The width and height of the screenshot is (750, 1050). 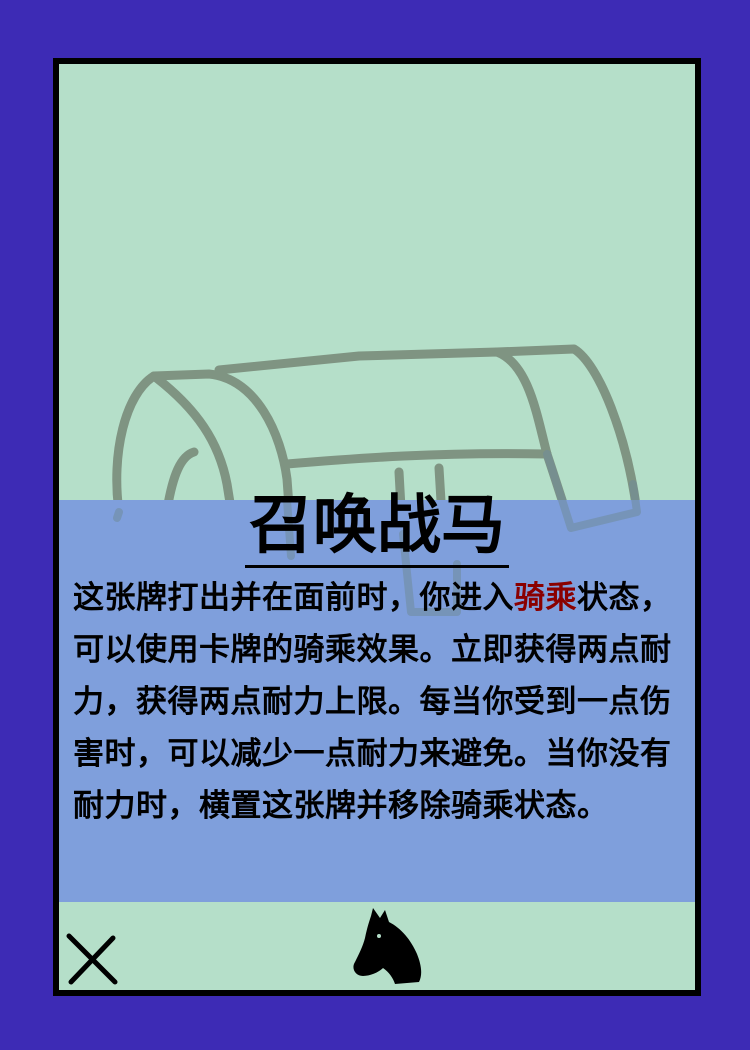 I want to click on card-title: 召唤战马, so click(x=377, y=526).